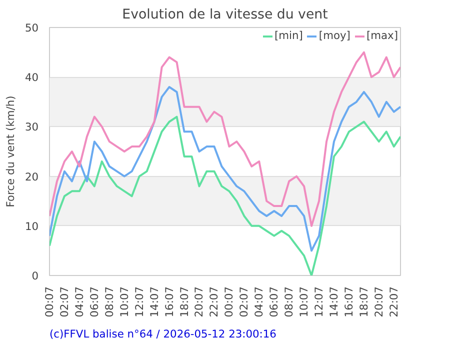 The image size is (450, 350). Describe the element at coordinates (334, 35) in the screenshot. I see `legend-label: [moy]` at that location.